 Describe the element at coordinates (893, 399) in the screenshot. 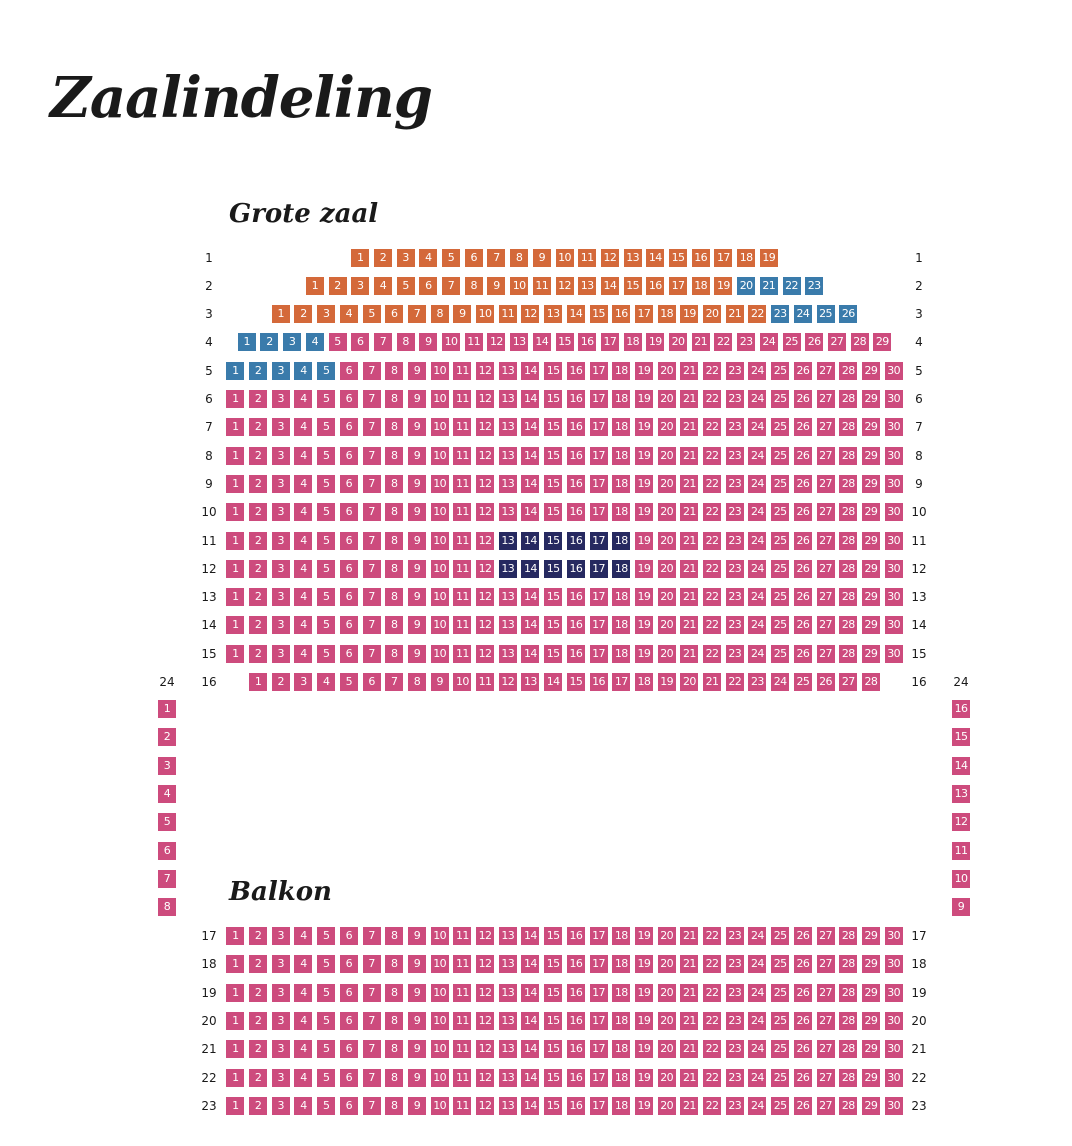

I see `seat-row6-30: 30` at that location.